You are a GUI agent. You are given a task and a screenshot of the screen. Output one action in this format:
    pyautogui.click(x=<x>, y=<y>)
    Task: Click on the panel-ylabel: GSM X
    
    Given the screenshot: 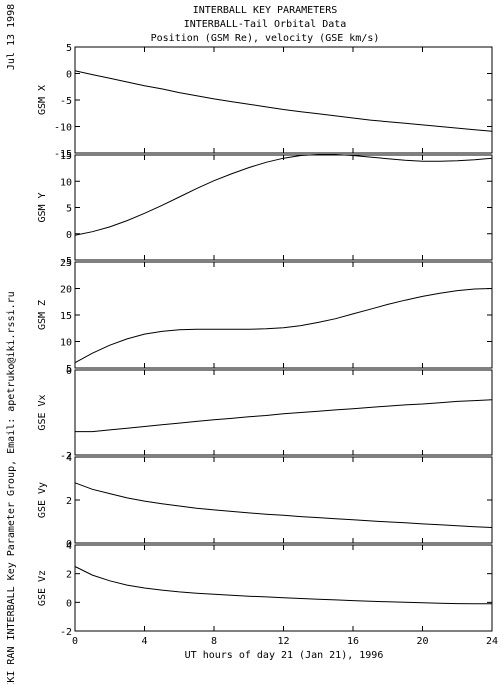 What is the action you would take?
    pyautogui.click(x=42, y=100)
    